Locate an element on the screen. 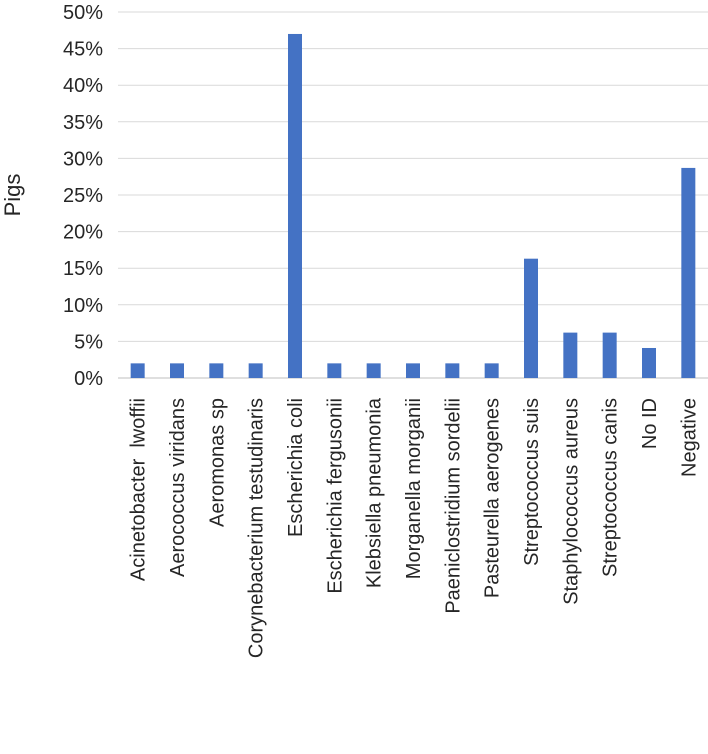 The width and height of the screenshot is (708, 754). x-category-label: Acinetobacter lwoffii is located at coordinates (139, 489).